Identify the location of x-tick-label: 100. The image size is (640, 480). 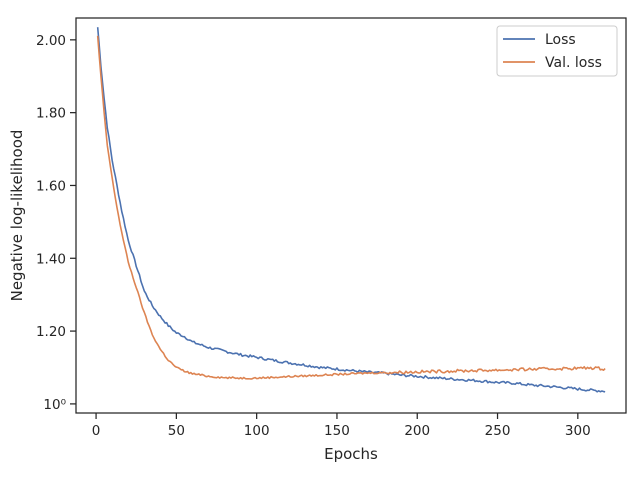
(257, 431).